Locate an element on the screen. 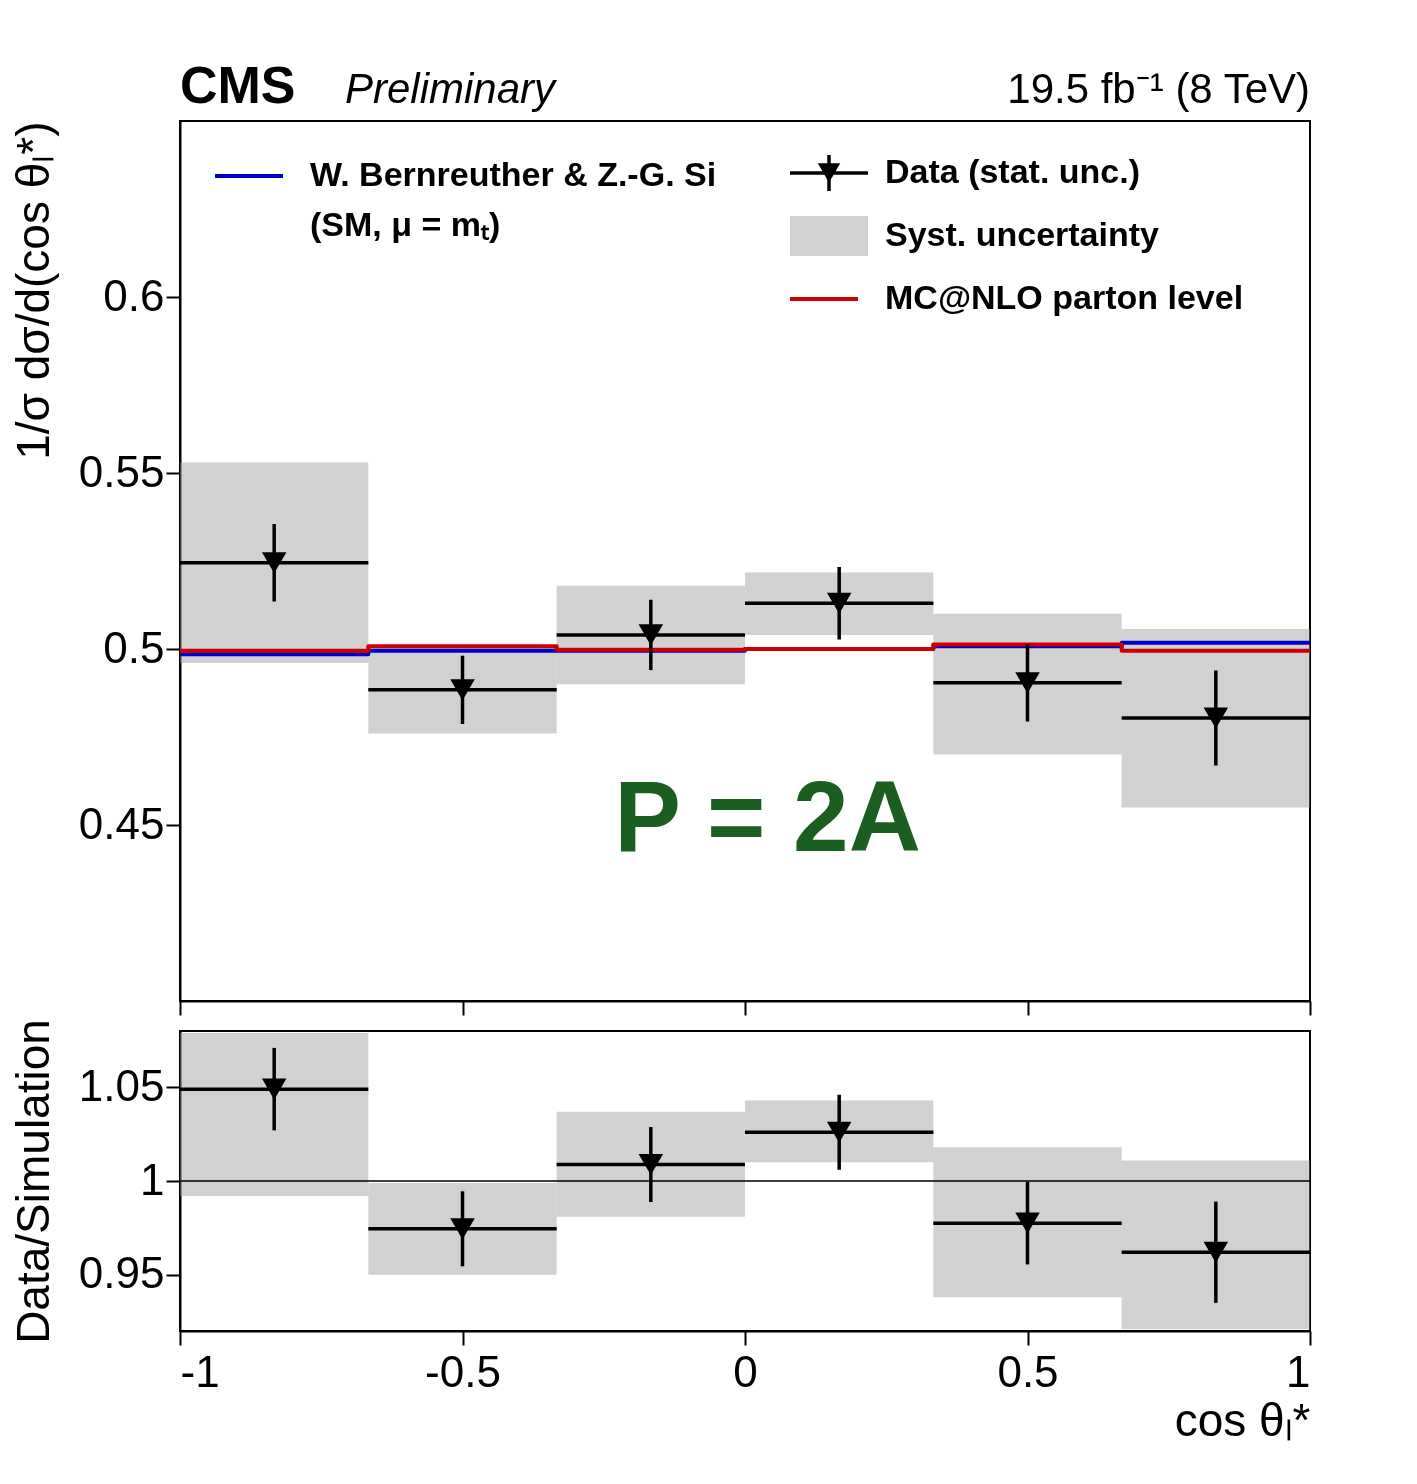  x-tick-label: -0.5 is located at coordinates (463, 1371).